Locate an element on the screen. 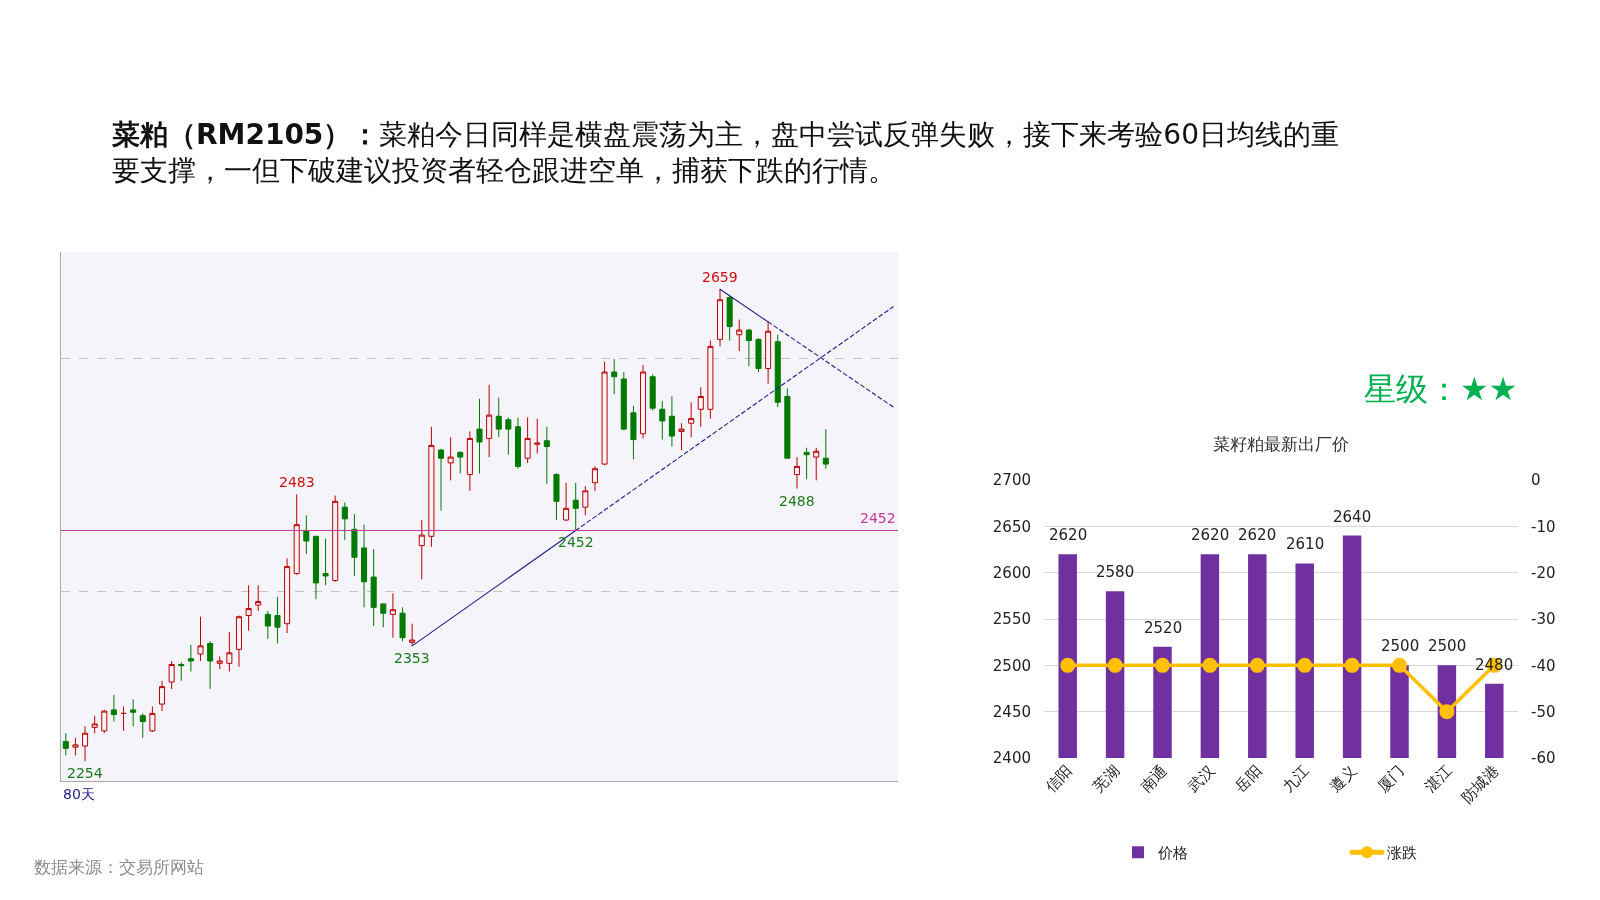  y2-tick-label: -10 is located at coordinates (1543, 526).